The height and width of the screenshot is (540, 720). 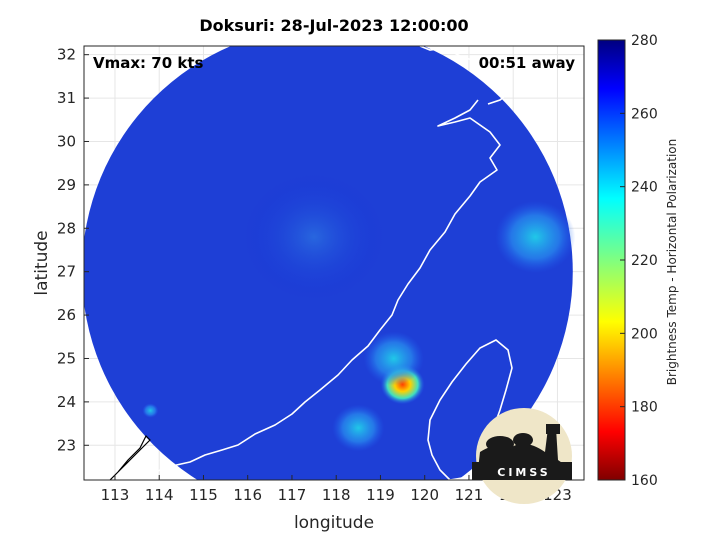 What do you see at coordinates (465, 75) in the screenshot?
I see `coastline-north` at bounding box center [465, 75].